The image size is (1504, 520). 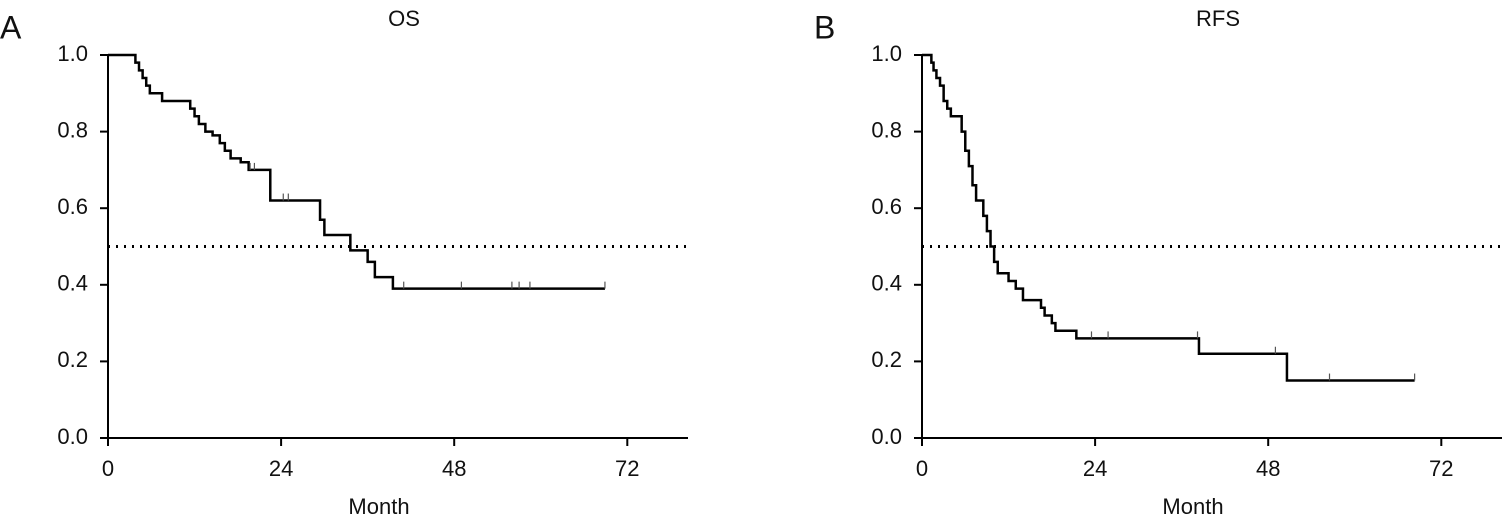 What do you see at coordinates (1218, 18) in the screenshot?
I see `chart-title: RFS` at bounding box center [1218, 18].